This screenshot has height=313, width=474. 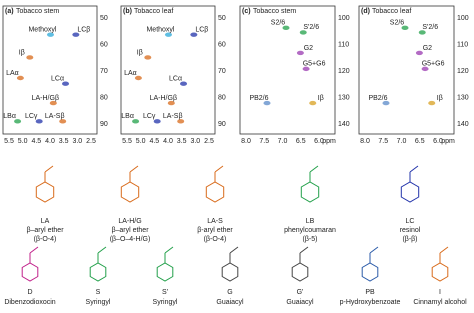 What do you see at coordinates (310, 239) in the screenshot?
I see `structure-linkage: (β-5)` at bounding box center [310, 239].